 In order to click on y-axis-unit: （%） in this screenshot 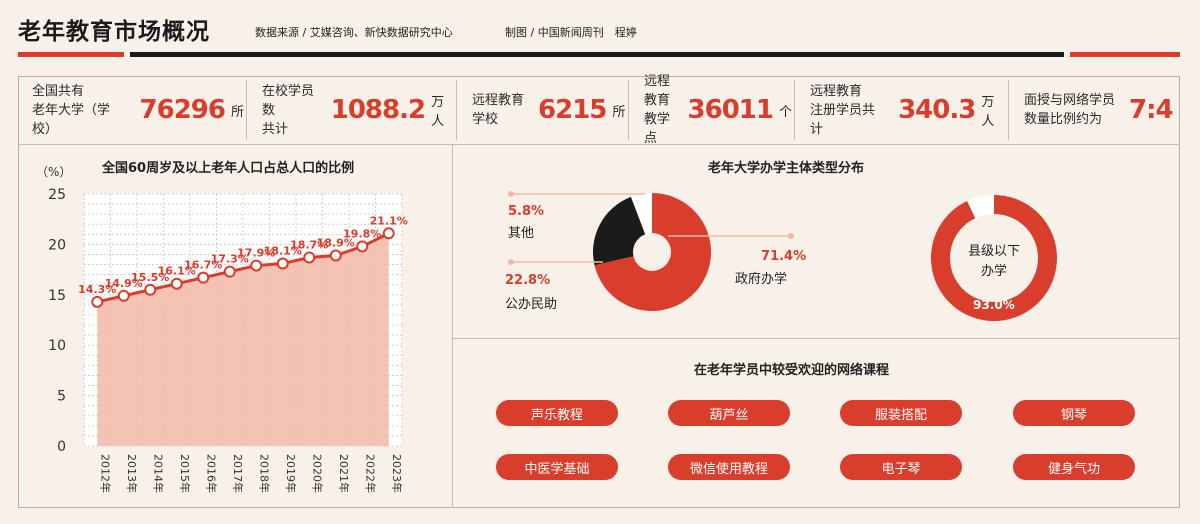, I will do `click(53, 172)`.